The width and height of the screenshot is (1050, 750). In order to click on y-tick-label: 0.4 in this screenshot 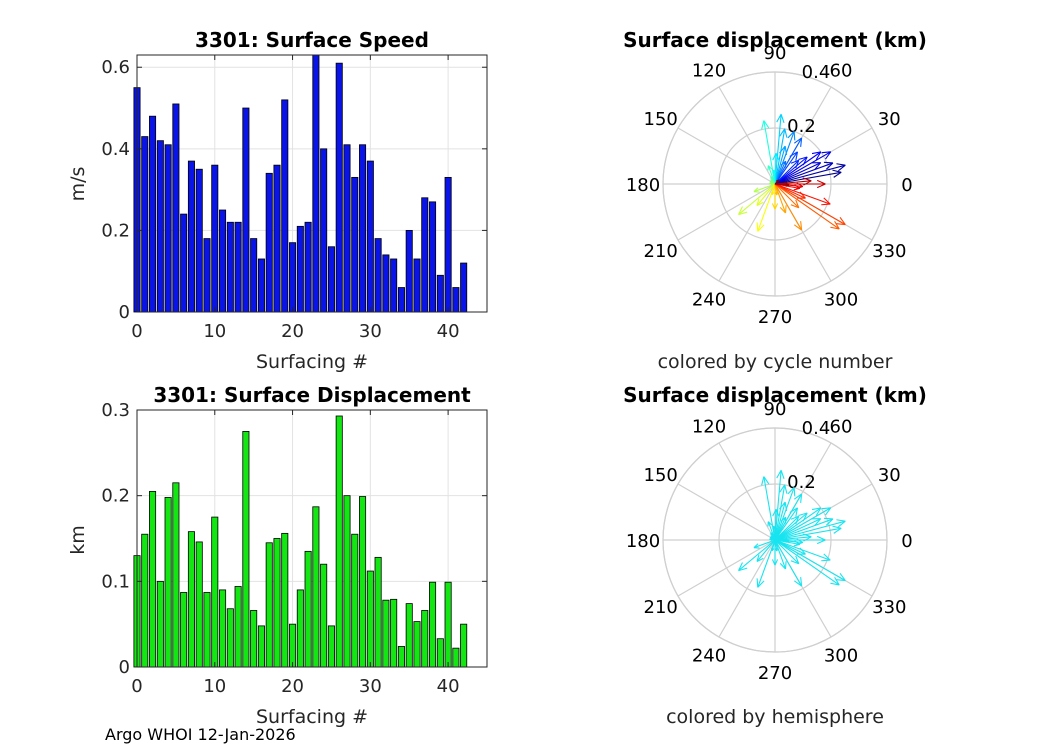, I will do `click(115, 149)`.